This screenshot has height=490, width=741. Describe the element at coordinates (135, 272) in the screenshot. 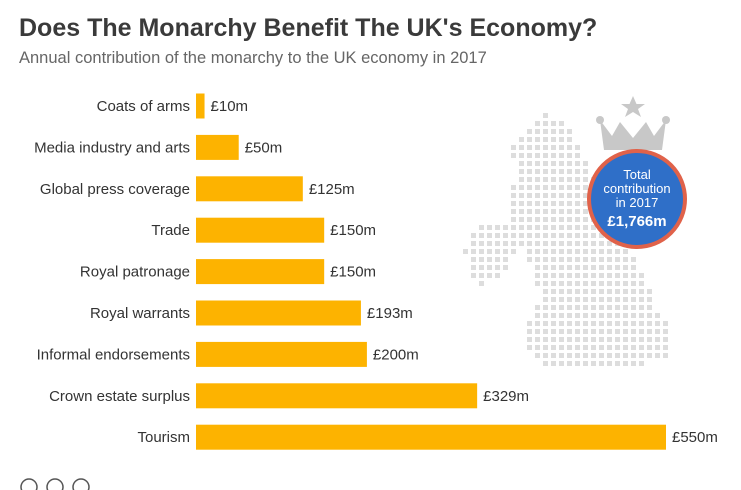

I see `category-label: Royal patronage` at that location.